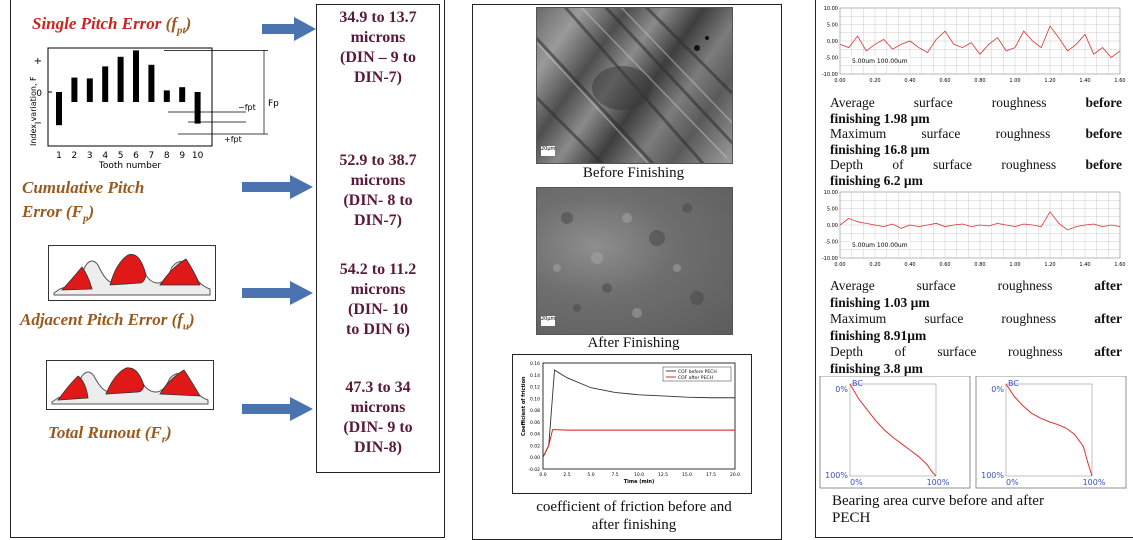 The image size is (1133, 540). I want to click on arrows-layer, so click(279, 219).